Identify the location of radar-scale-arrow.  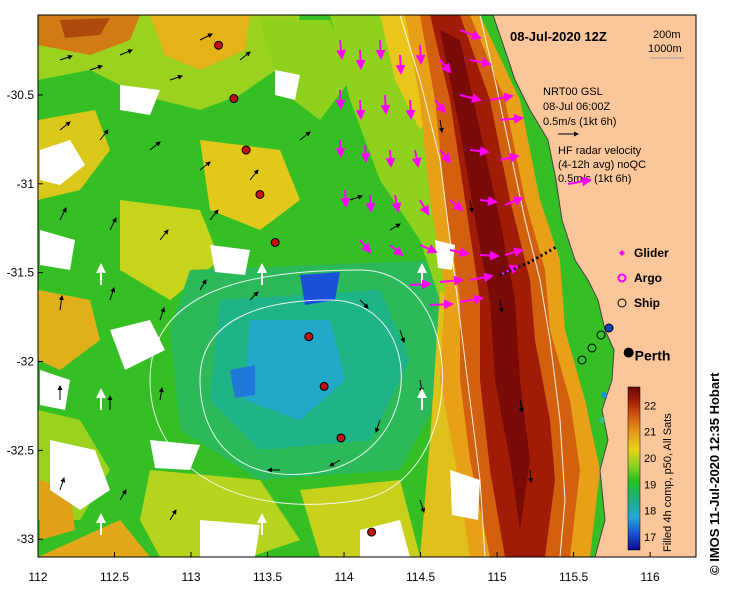
(579, 181).